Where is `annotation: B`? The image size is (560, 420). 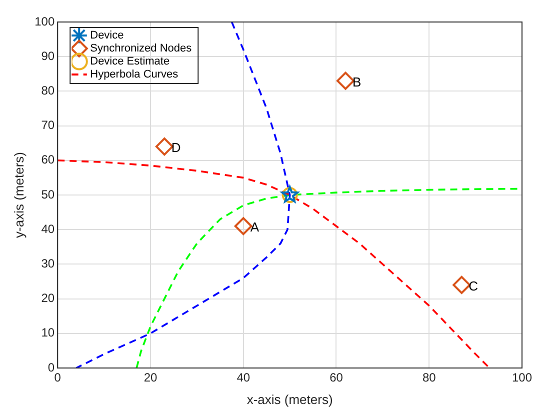
annotation: B is located at coordinates (357, 82).